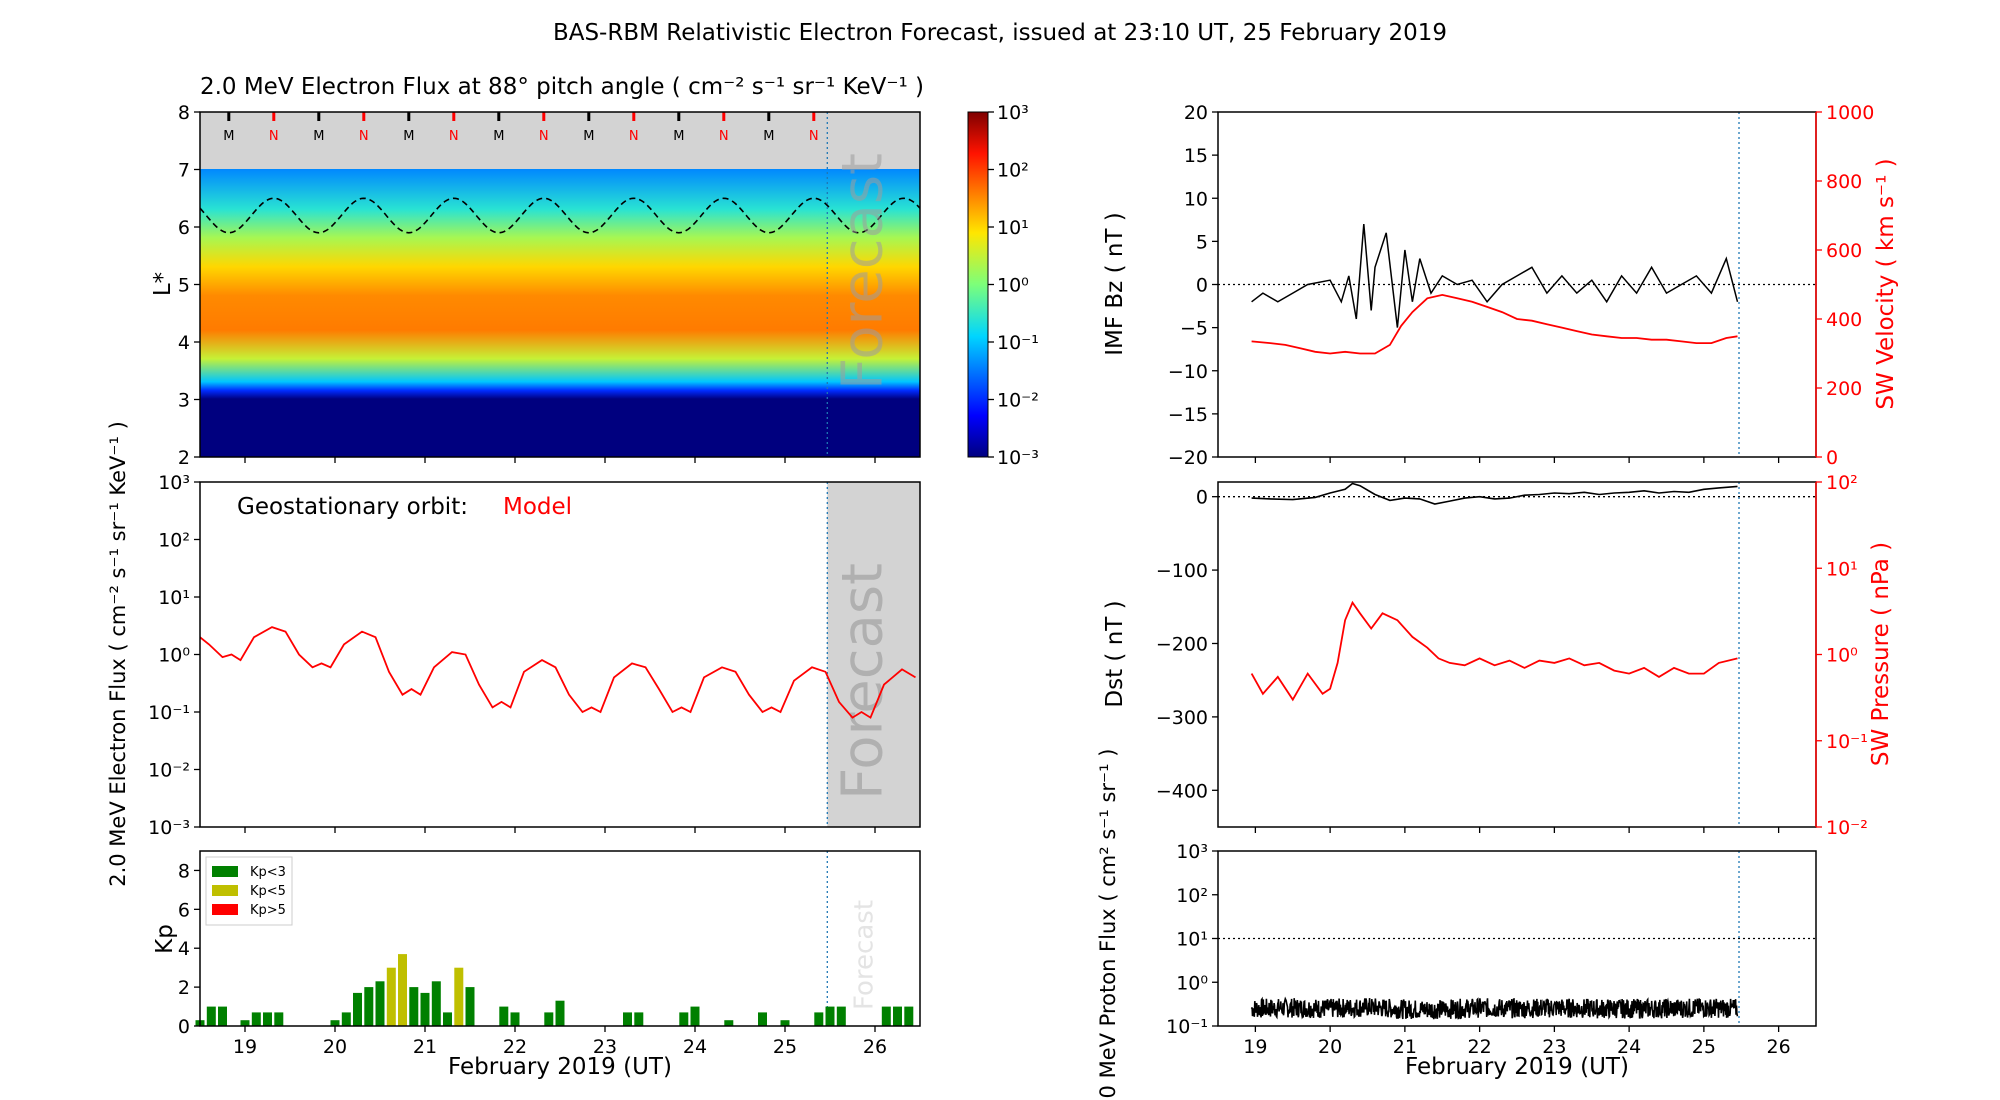 This screenshot has width=2000, height=1100. Describe the element at coordinates (364, 136) in the screenshot. I see `mlt-label-3: N` at that location.